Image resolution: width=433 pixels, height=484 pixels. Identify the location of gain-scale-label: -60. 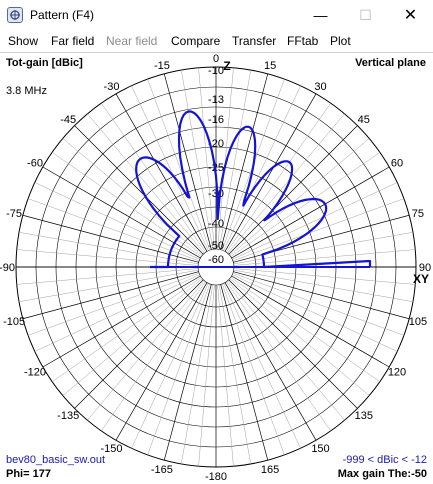
(216, 260).